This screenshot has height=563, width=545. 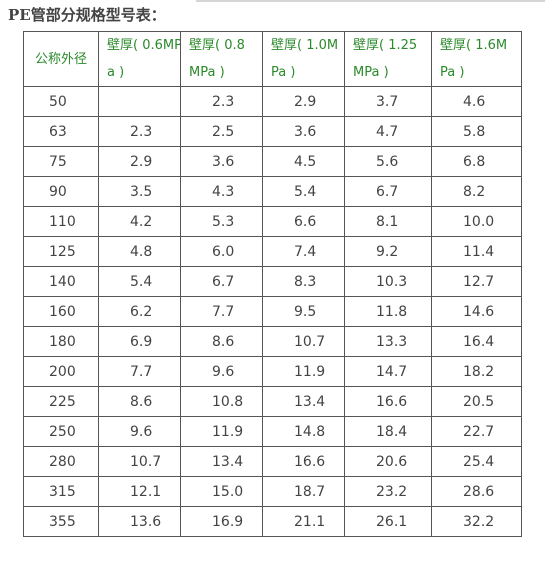 What do you see at coordinates (61, 431) in the screenshot?
I see `cell-nominal-diameter: 250` at bounding box center [61, 431].